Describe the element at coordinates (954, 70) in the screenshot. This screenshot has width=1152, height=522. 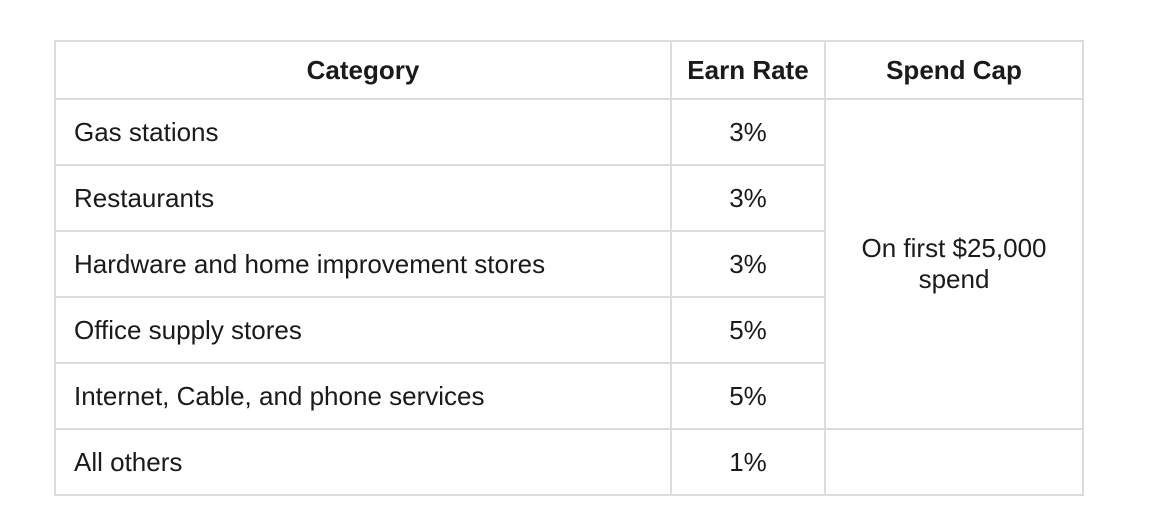
I see `header-spend-cap: Spend Cap` at that location.